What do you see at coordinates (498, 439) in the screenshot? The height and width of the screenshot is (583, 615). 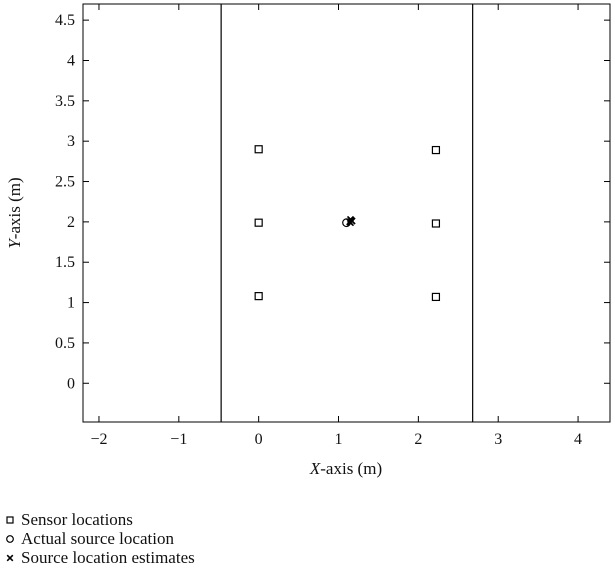 I see `x-tick-label: 3` at bounding box center [498, 439].